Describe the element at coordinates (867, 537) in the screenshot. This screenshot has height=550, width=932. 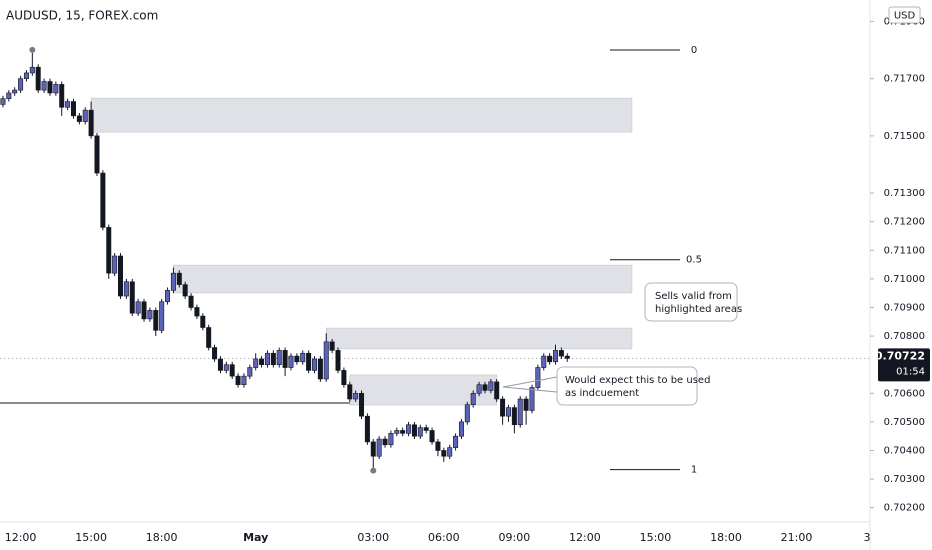
I see `x-tick-label: 3` at that location.